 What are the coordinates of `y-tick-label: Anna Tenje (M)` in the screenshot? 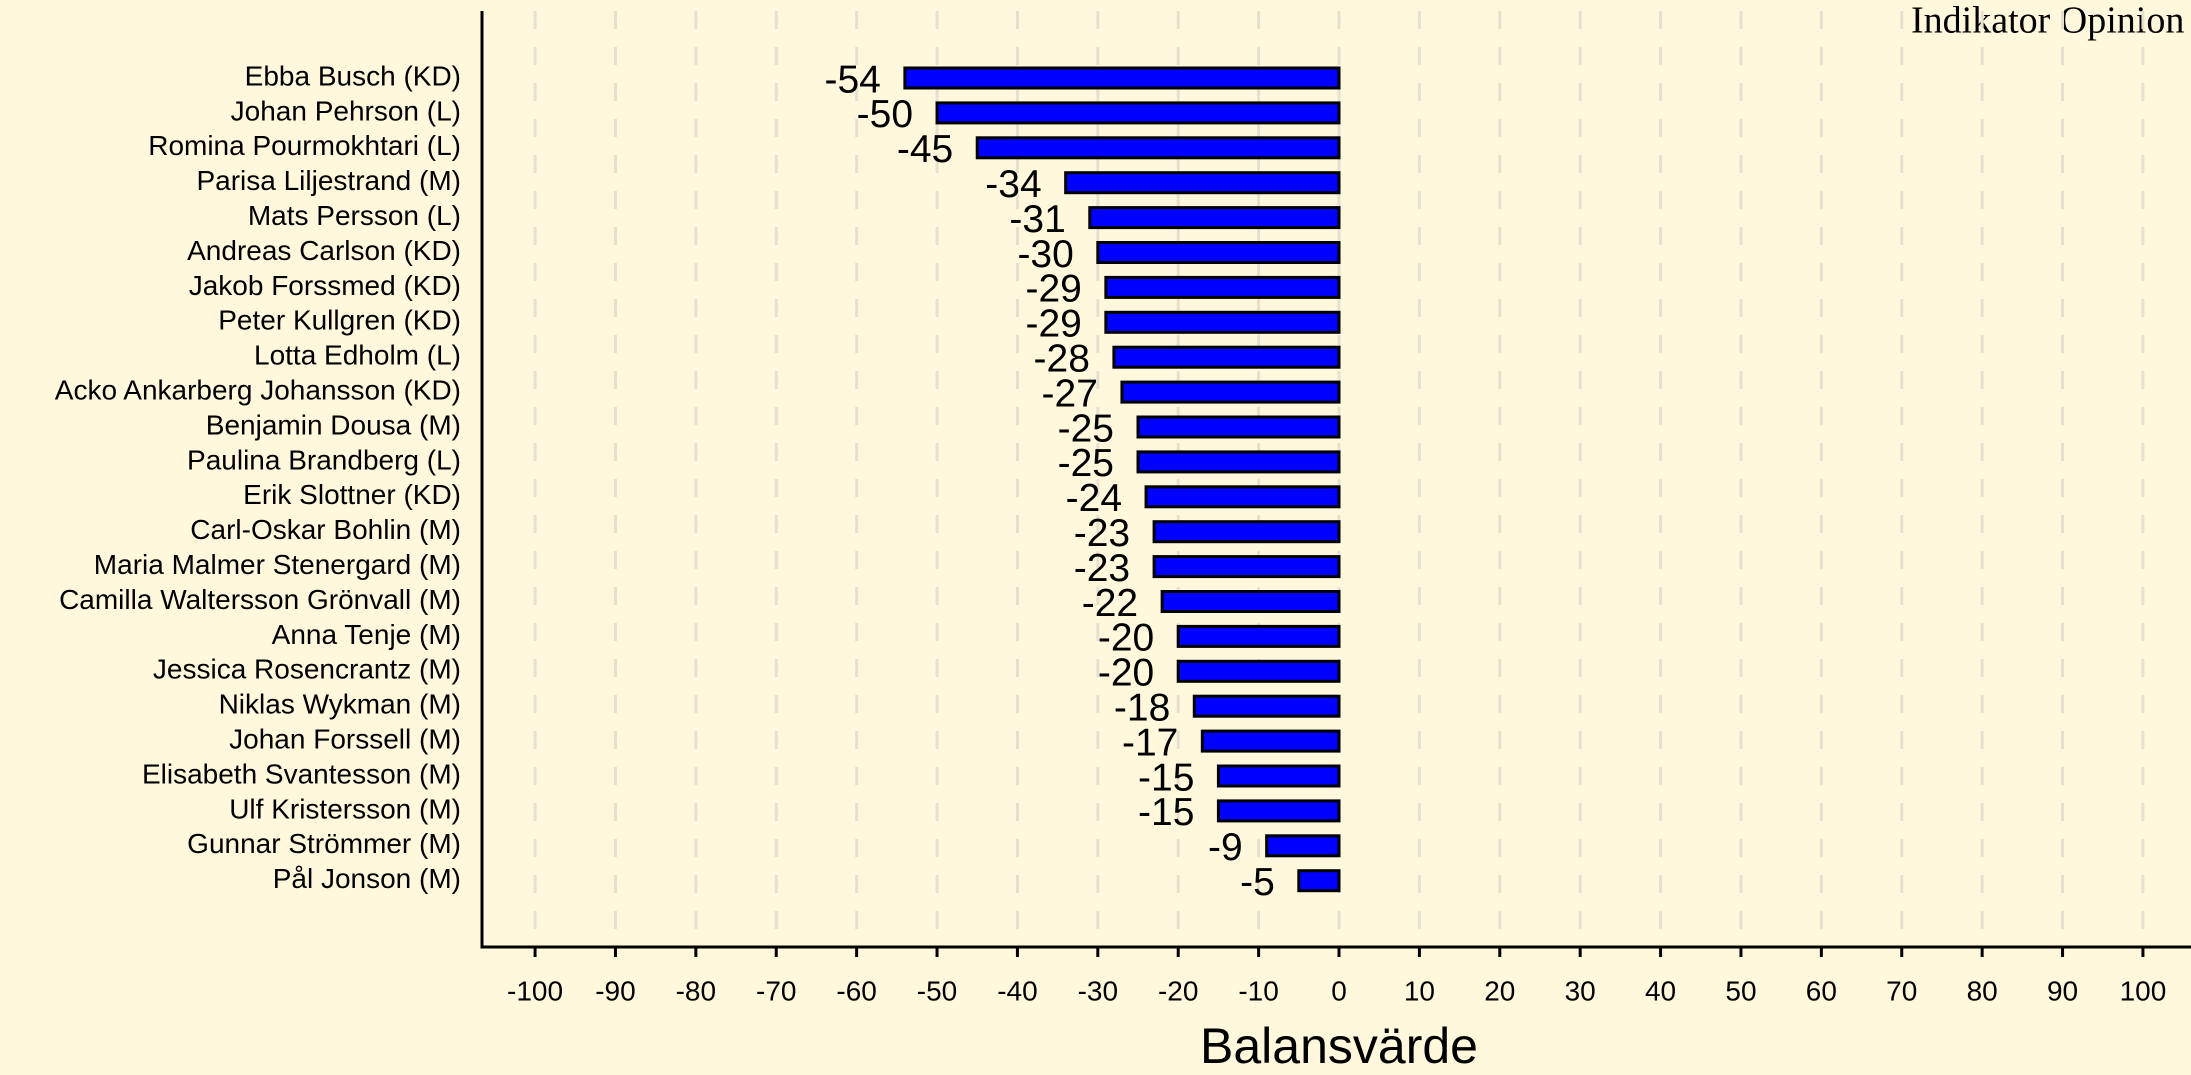 It's located at (366, 634).